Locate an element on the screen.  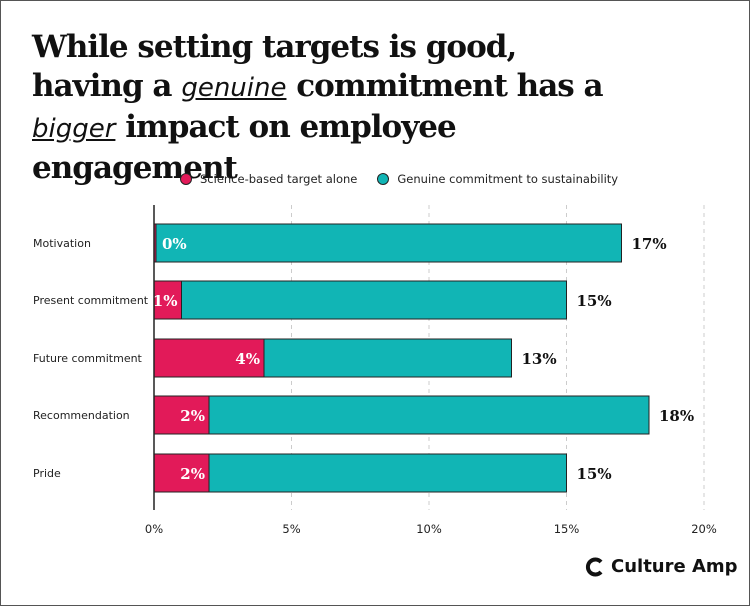
title-emphasis: genuine is located at coordinates (234, 88).